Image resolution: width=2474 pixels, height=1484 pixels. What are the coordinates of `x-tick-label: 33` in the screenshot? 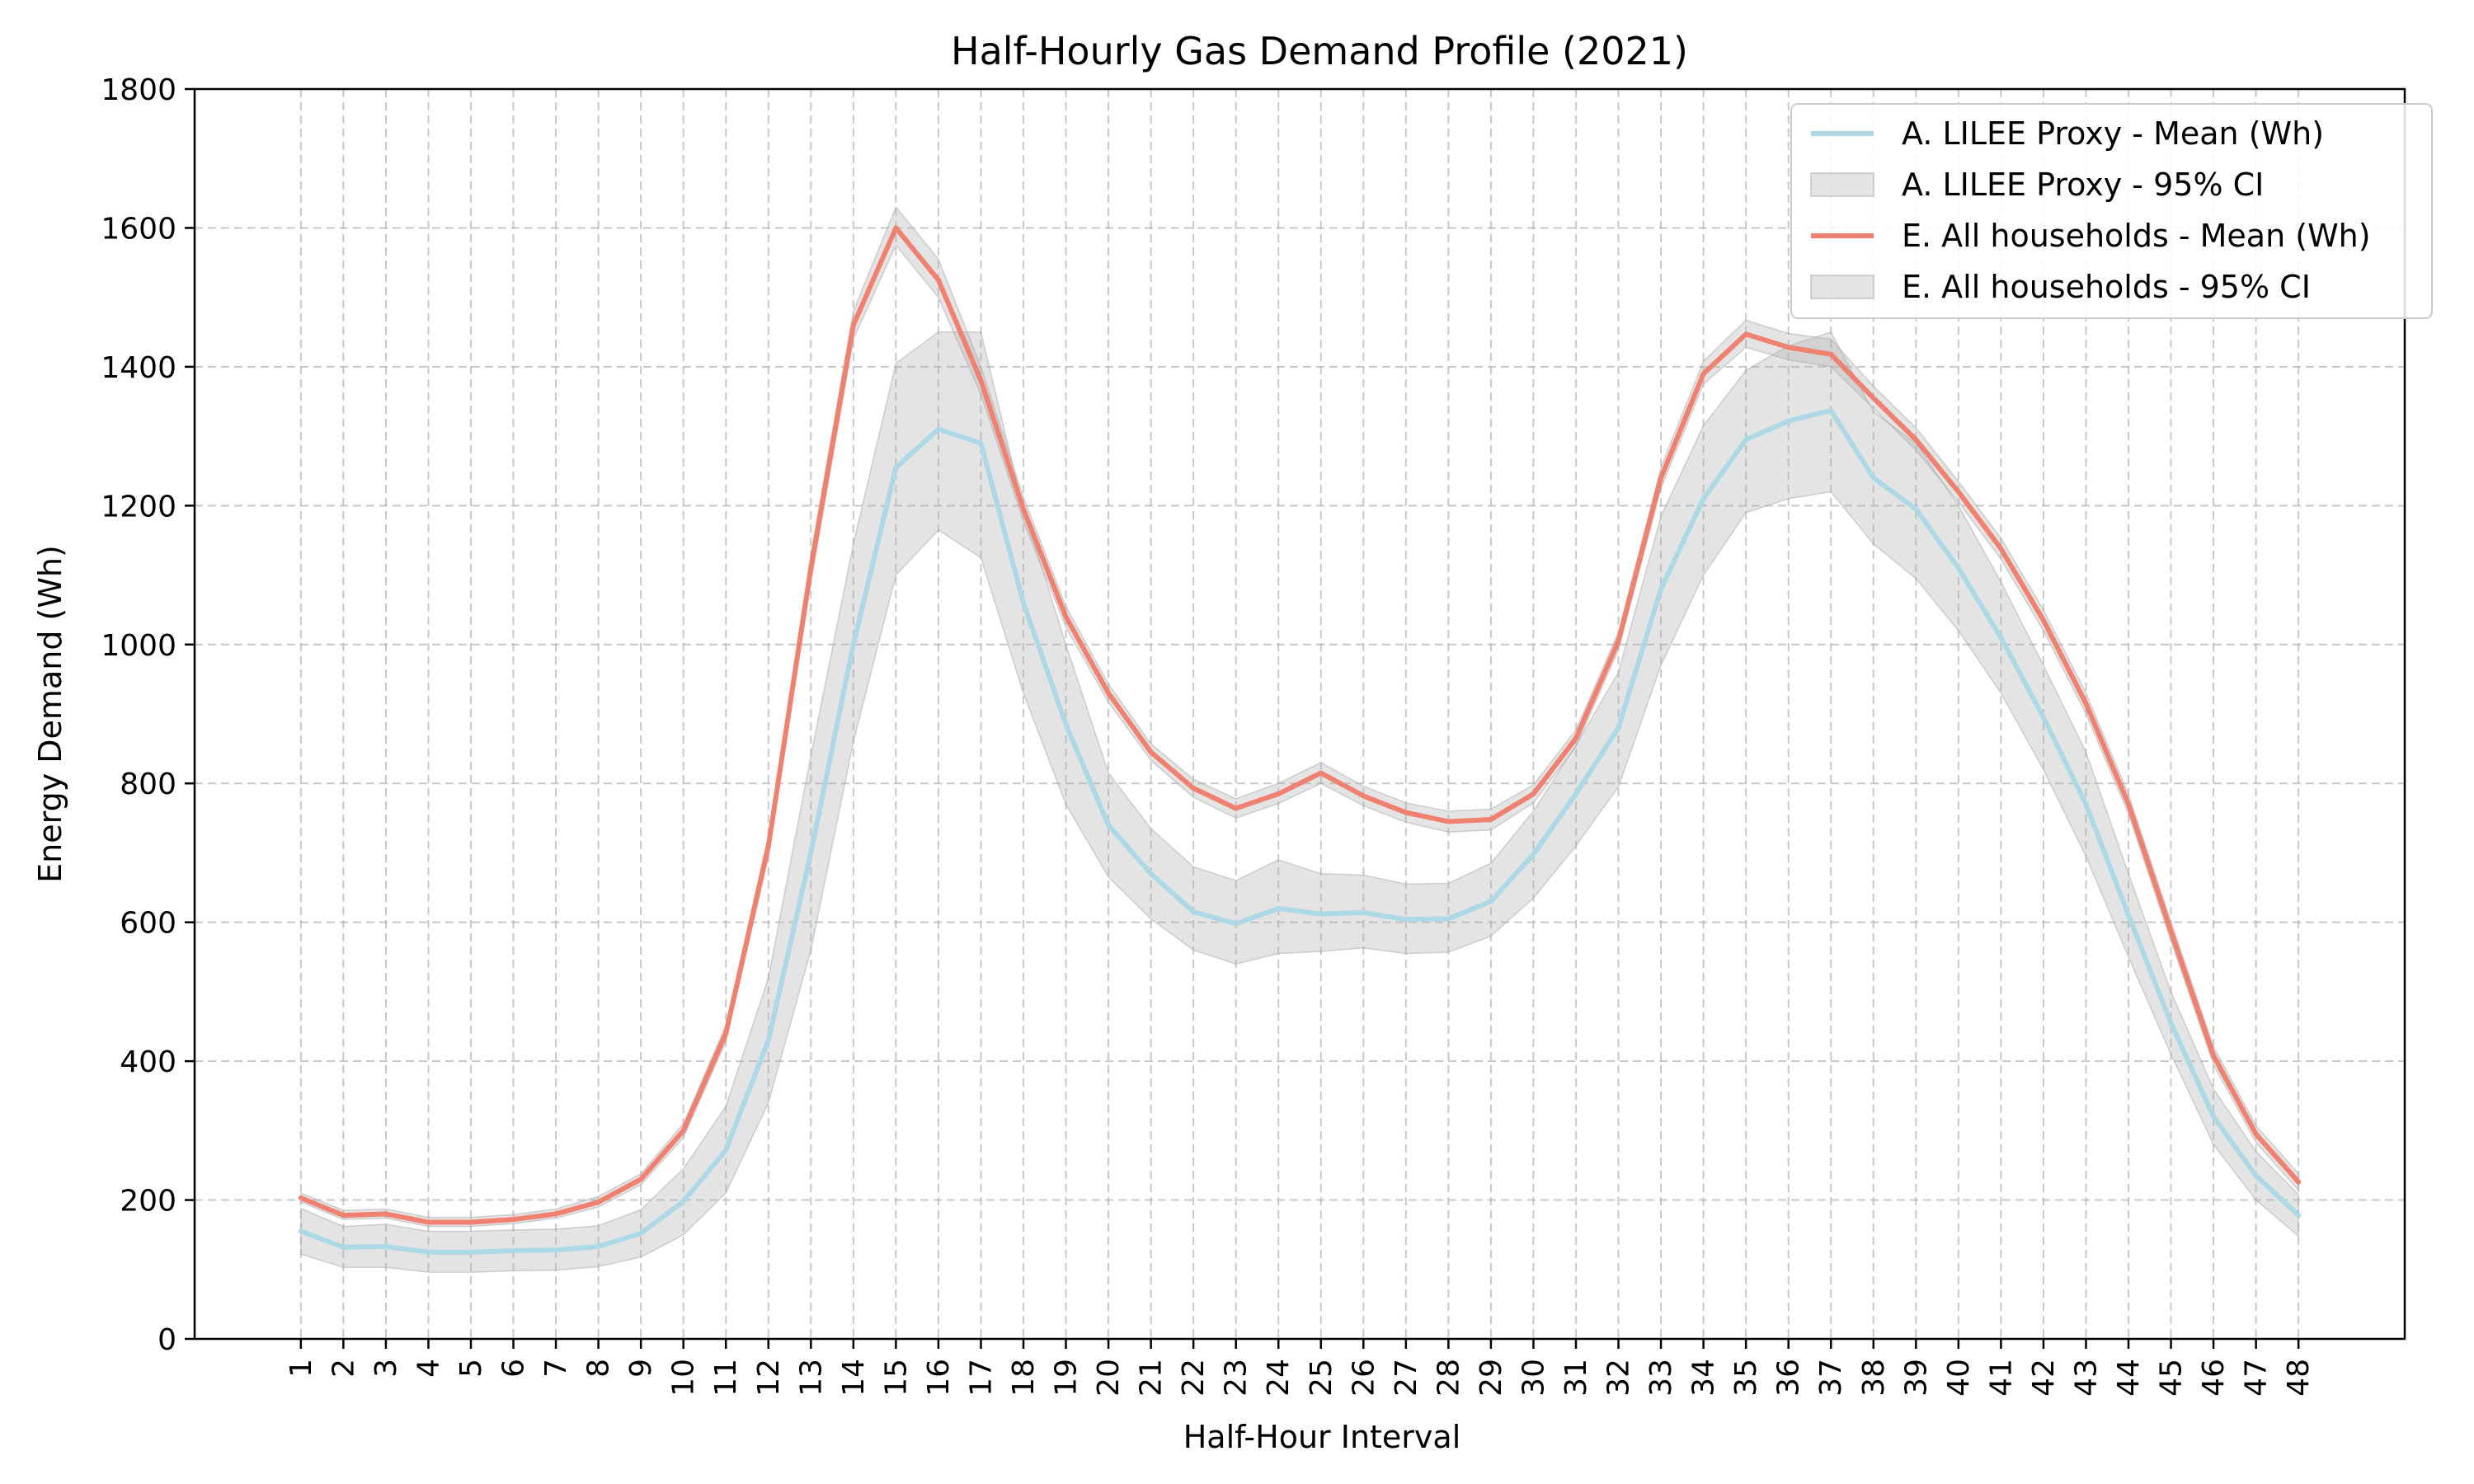 It's located at (1661, 1378).